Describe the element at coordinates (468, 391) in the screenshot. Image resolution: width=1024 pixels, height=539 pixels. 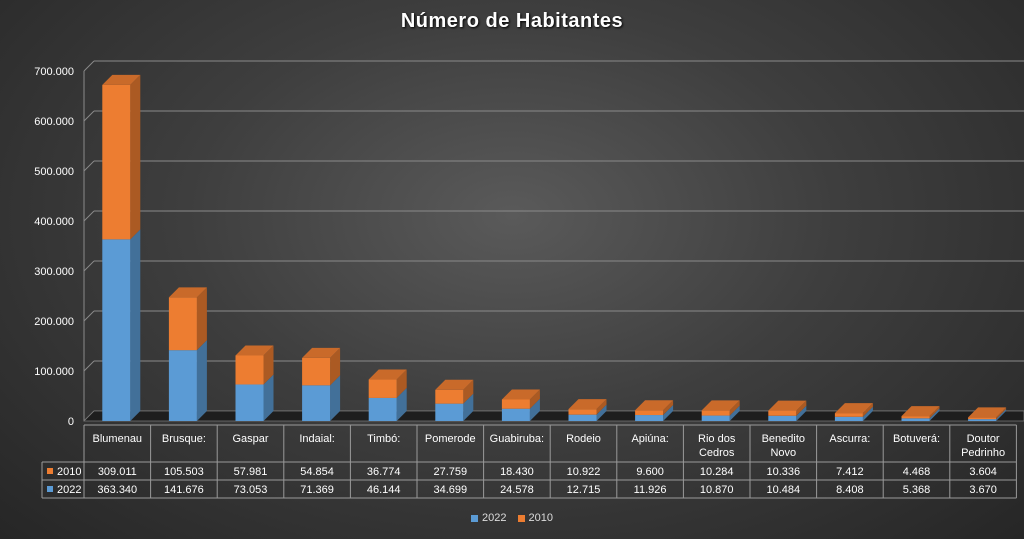
I see `bar-2010-5-side` at that location.